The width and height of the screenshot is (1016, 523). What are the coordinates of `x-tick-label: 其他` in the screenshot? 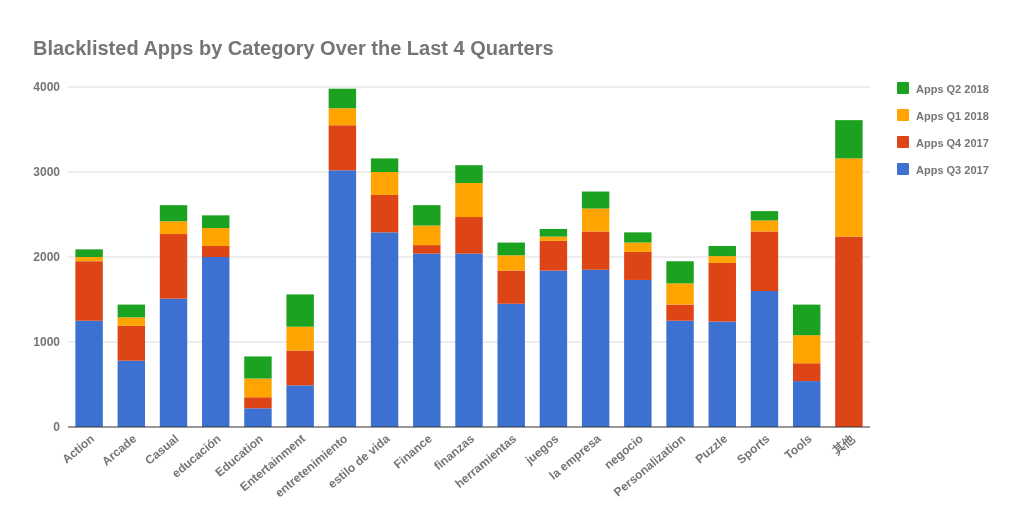 It's located at (843, 444).